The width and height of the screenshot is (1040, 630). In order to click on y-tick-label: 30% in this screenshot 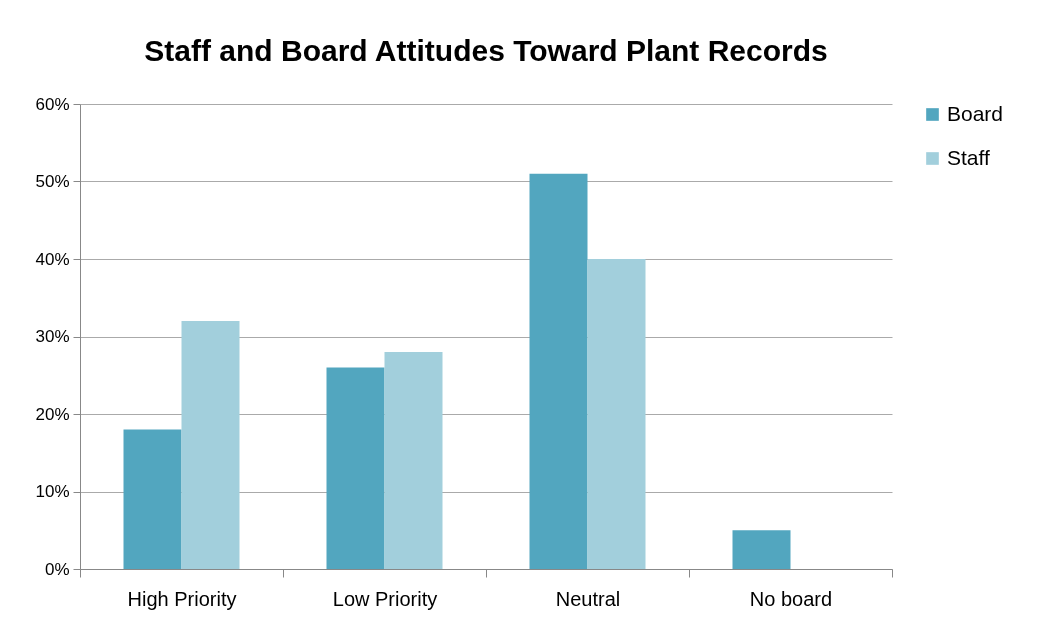, I will do `click(52, 336)`.